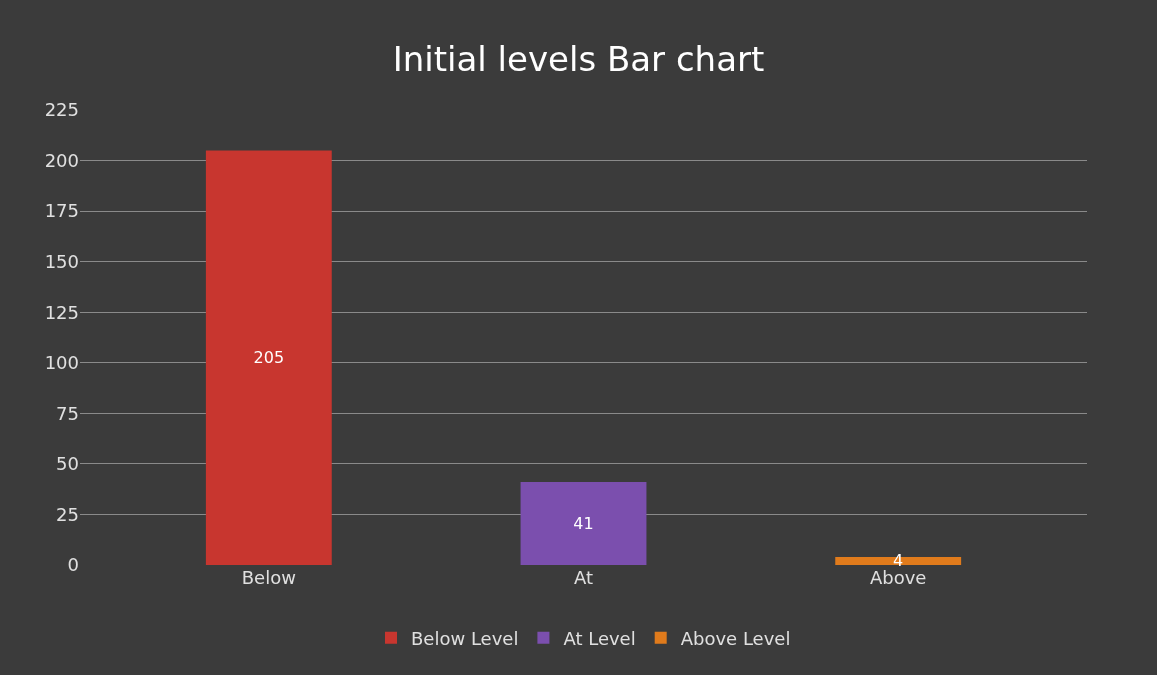 The image size is (1157, 675). Describe the element at coordinates (898, 577) in the screenshot. I see `x-tick-label: Above` at that location.